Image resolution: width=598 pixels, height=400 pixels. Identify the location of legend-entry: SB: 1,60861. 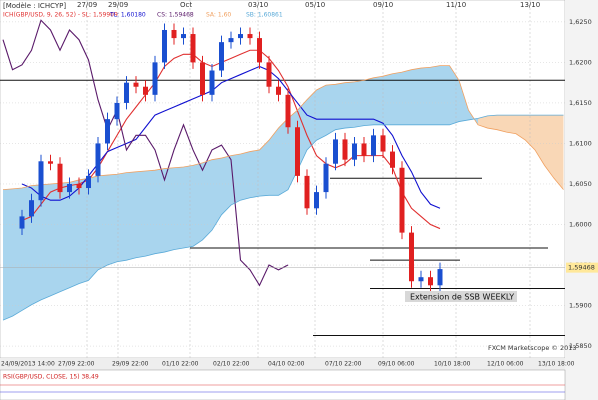
(264, 15).